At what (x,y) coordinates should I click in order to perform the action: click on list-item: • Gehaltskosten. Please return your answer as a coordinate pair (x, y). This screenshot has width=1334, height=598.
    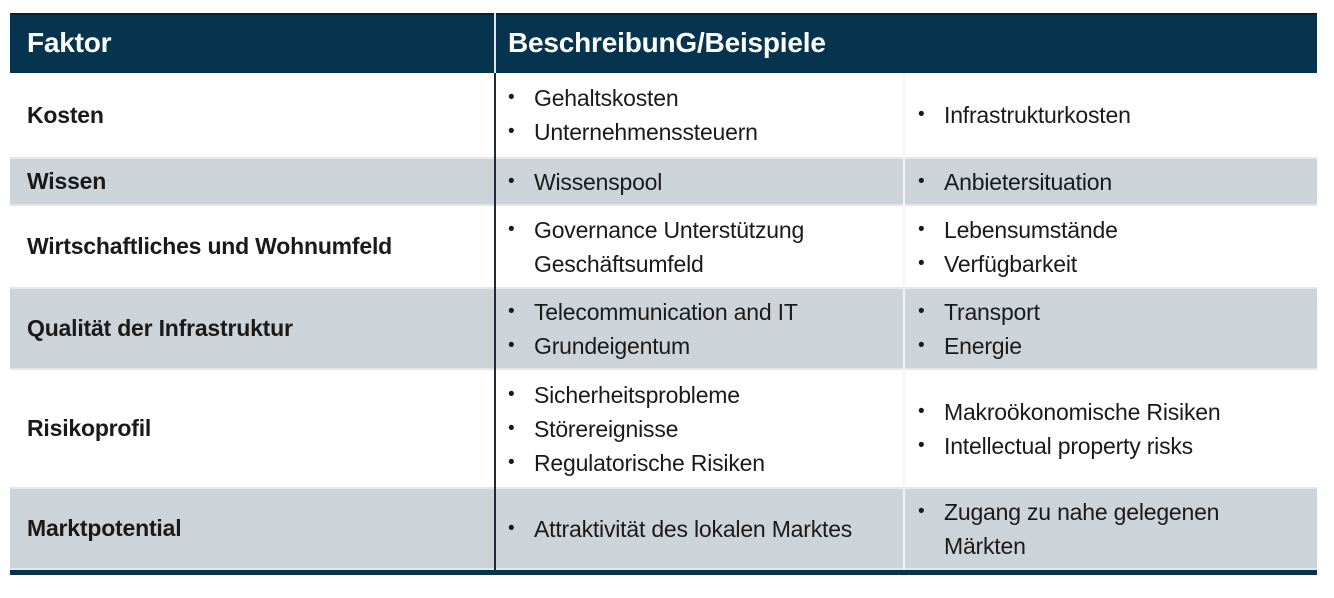
    Looking at the image, I should click on (701, 98).